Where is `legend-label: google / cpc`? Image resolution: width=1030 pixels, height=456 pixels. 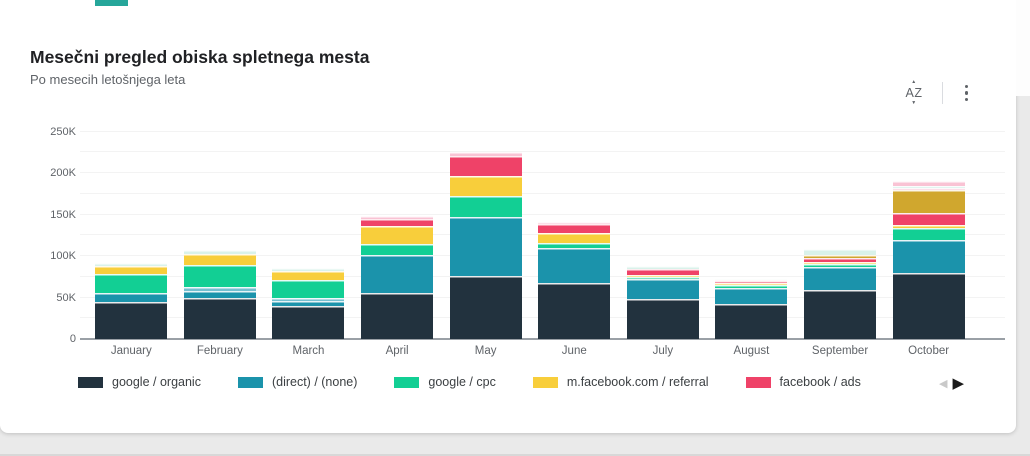 legend-label: google / cpc is located at coordinates (462, 382).